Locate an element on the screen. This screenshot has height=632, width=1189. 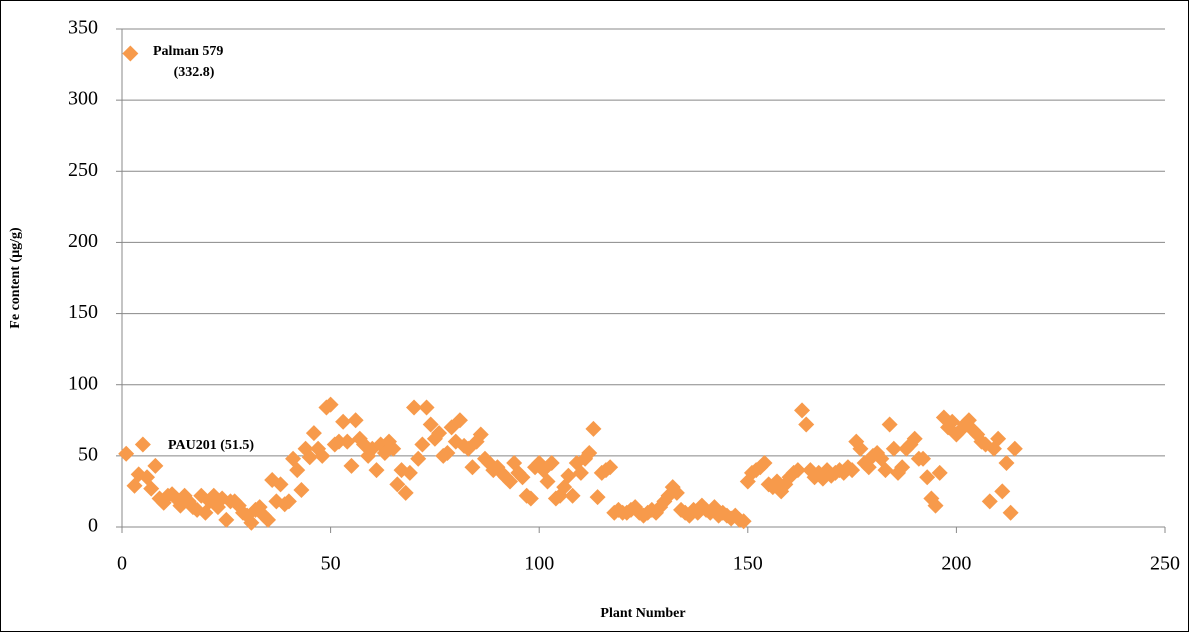
x-axis-title: Plant Number is located at coordinates (642, 613).